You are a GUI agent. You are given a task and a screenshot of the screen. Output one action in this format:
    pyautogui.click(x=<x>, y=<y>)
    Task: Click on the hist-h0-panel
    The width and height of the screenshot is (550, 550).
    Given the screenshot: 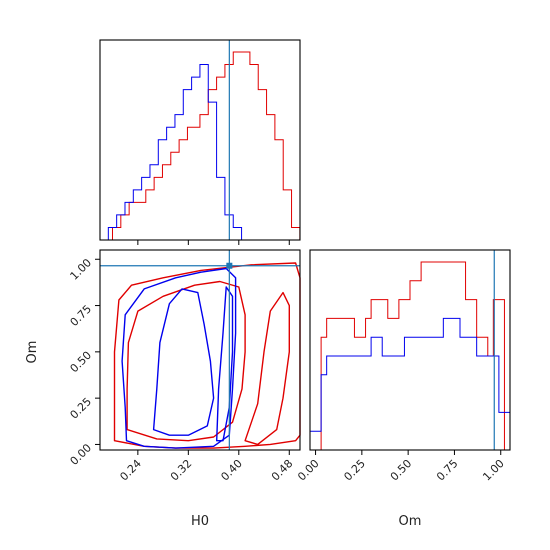 What is the action you would take?
    pyautogui.click(x=200, y=142)
    